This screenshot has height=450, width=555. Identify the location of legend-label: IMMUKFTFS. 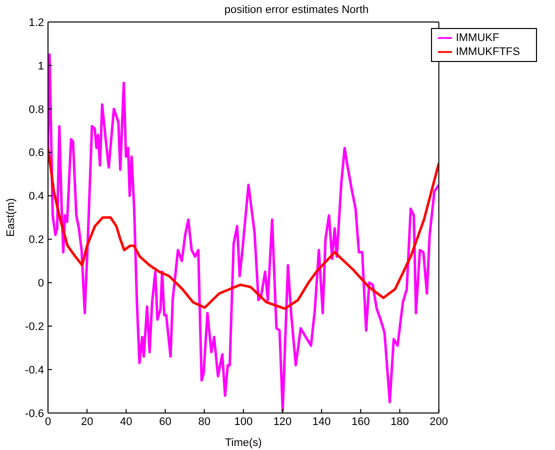
(488, 52).